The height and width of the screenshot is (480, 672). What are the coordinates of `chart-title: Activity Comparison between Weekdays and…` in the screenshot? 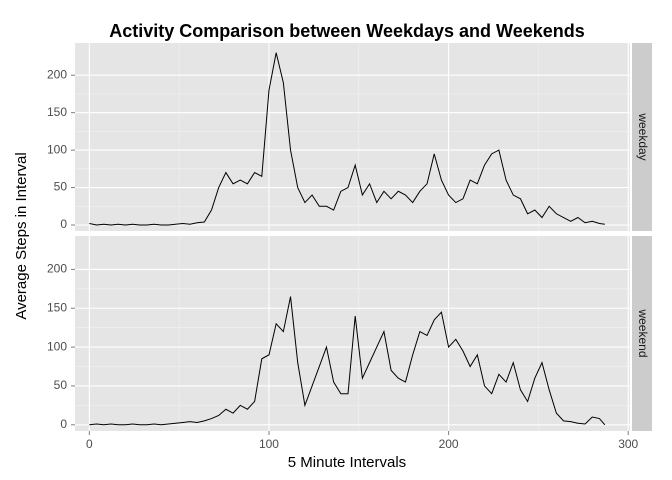 It's located at (347, 31).